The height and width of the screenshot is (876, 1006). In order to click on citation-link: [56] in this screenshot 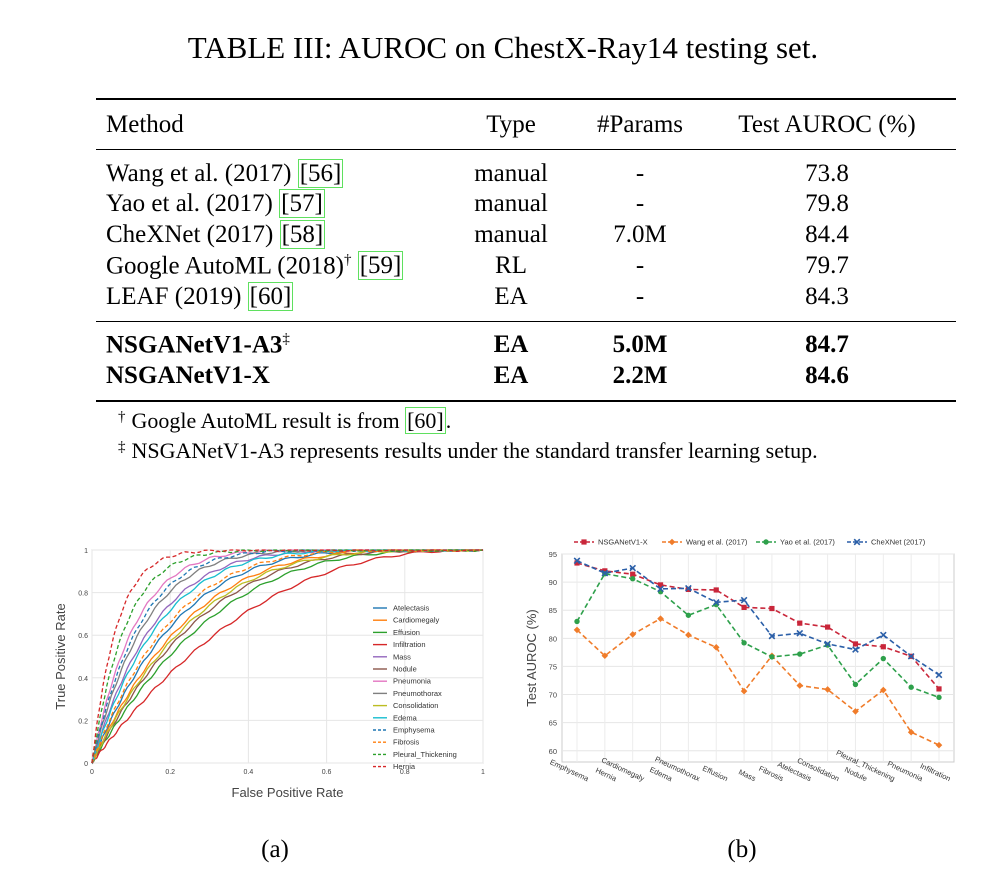, I will do `click(320, 173)`.